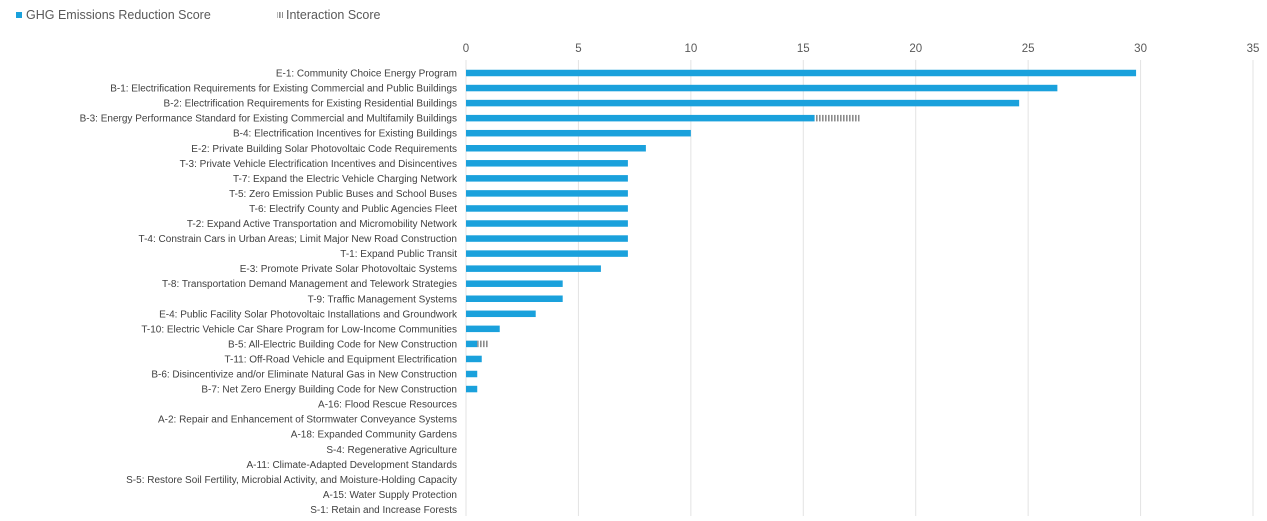 Image resolution: width=1267 pixels, height=521 pixels. What do you see at coordinates (390, 495) in the screenshot?
I see `category-label: A-15: Water Supply Protection` at bounding box center [390, 495].